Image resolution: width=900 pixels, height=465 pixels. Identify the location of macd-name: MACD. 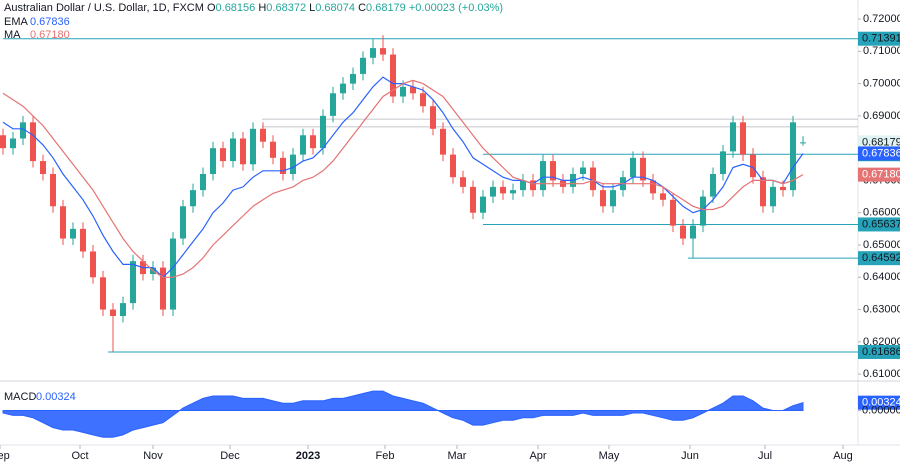
(20, 397).